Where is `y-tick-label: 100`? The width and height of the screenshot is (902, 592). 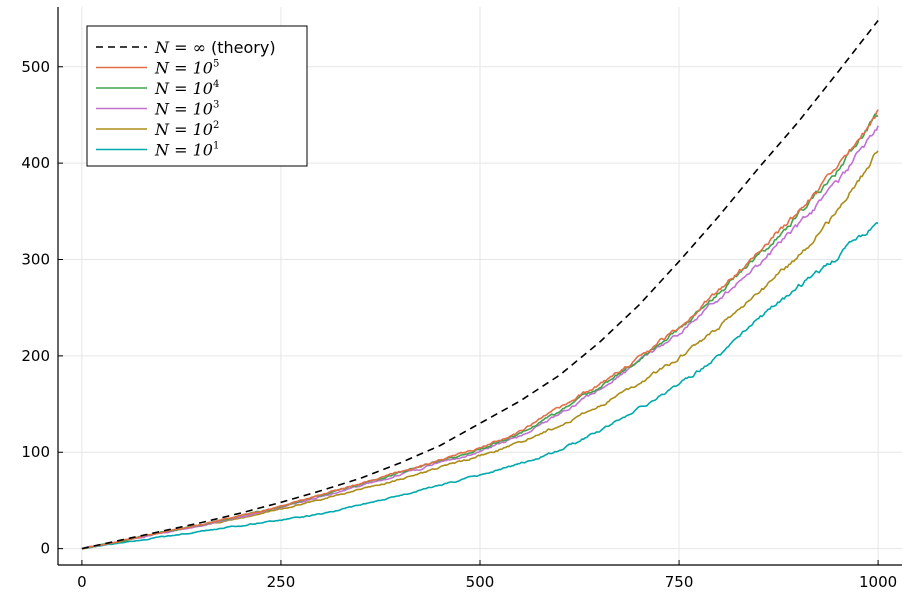
y-tick-label: 100 is located at coordinates (35, 452).